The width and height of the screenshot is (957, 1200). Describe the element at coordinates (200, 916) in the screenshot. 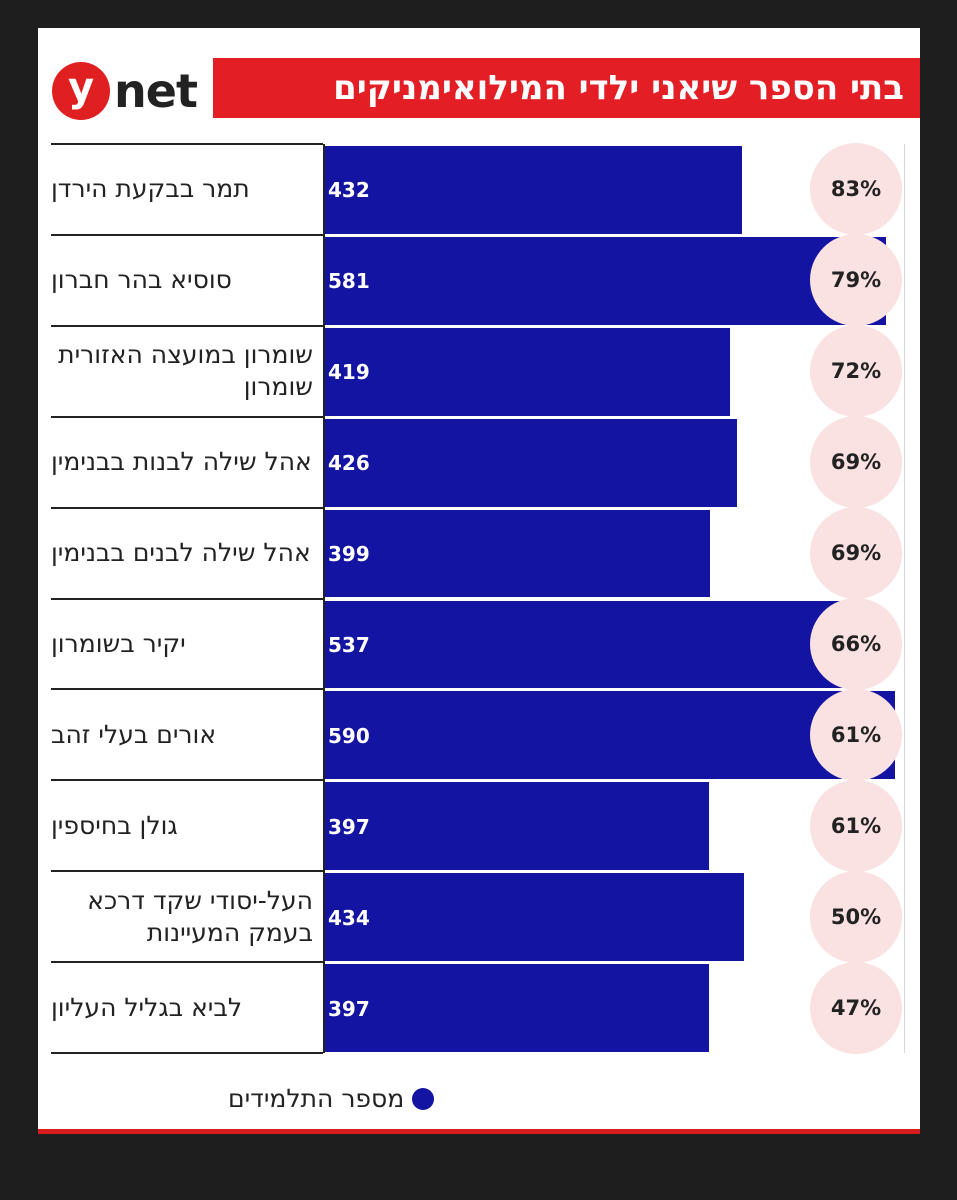

I see `category-label: העל-יסודי שקד דרכא בעמק המעיינות` at that location.